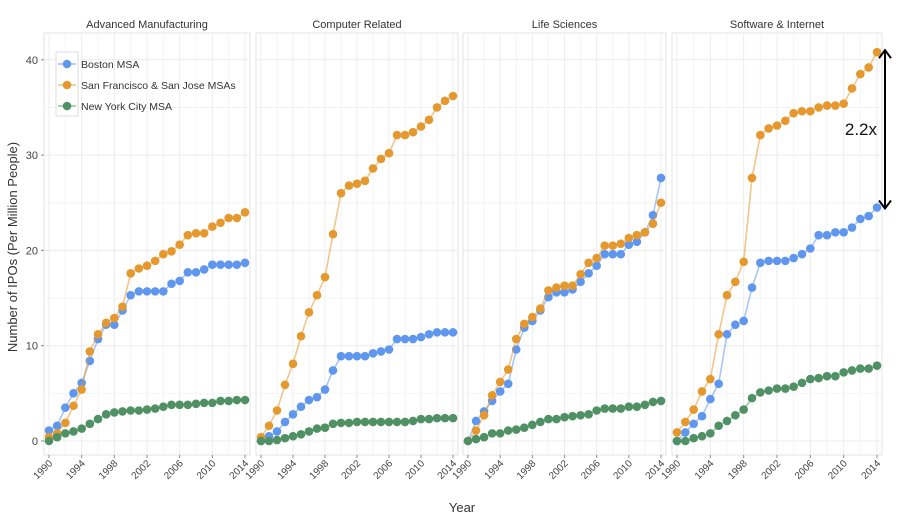 This screenshot has height=517, width=900. Describe the element at coordinates (109, 470) in the screenshot. I see `x-tick-label: 1998` at that location.